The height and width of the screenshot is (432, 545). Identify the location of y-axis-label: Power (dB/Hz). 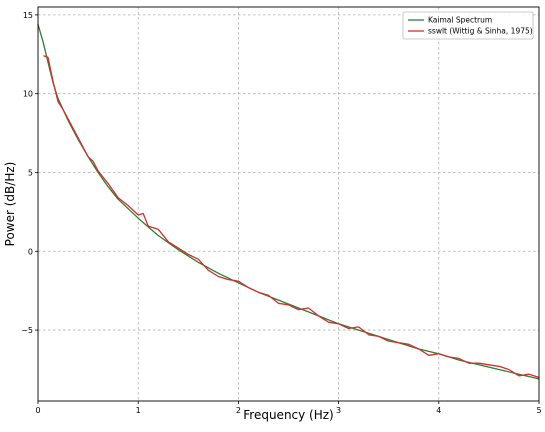
(10, 204).